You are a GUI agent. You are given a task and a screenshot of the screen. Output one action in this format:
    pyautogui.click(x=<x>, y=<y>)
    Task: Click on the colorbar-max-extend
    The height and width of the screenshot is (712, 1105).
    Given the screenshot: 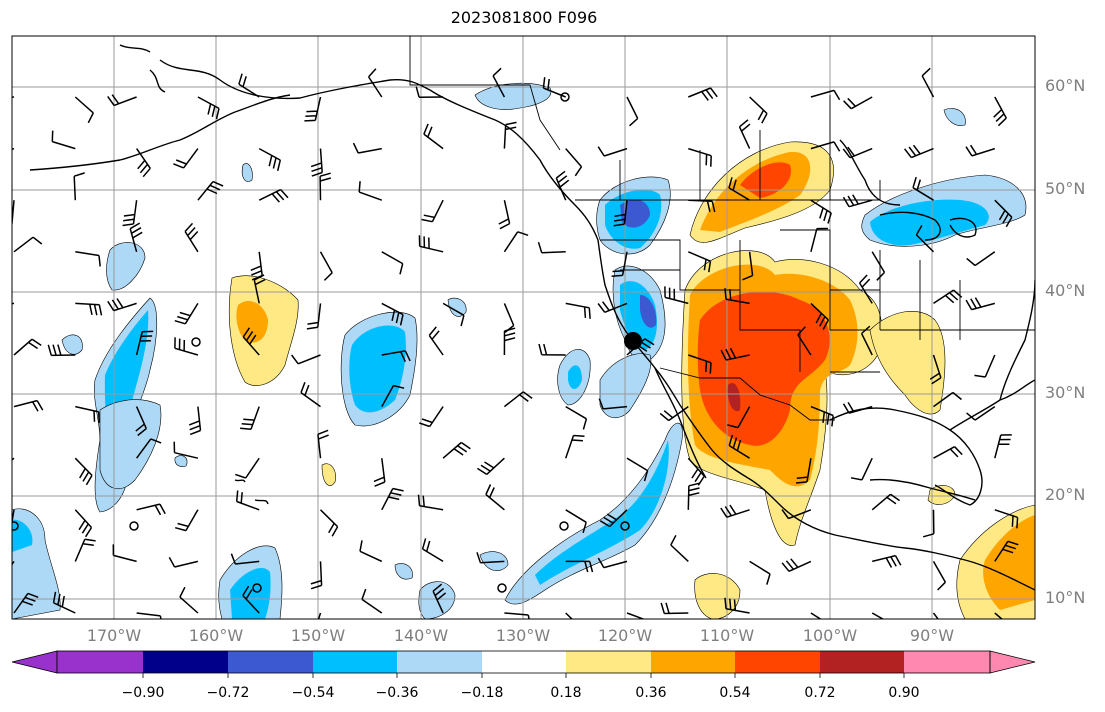 What is the action you would take?
    pyautogui.click(x=1012, y=662)
    